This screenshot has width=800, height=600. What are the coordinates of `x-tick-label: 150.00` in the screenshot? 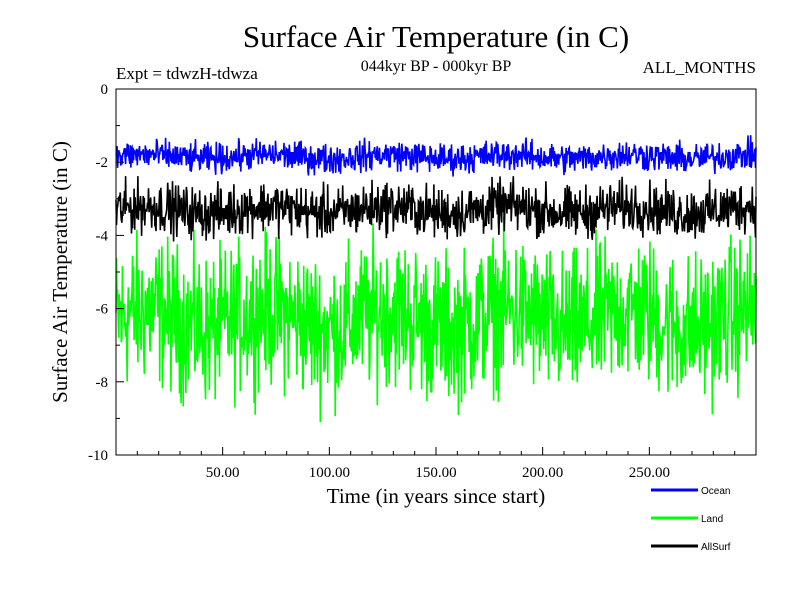 It's located at (435, 473).